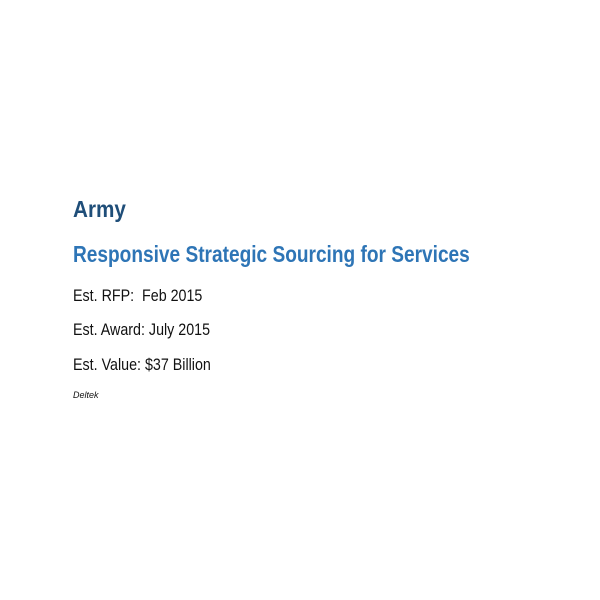 The image size is (600, 600). What do you see at coordinates (142, 364) in the screenshot?
I see `est-value: Est. Value: $37 Billion` at bounding box center [142, 364].